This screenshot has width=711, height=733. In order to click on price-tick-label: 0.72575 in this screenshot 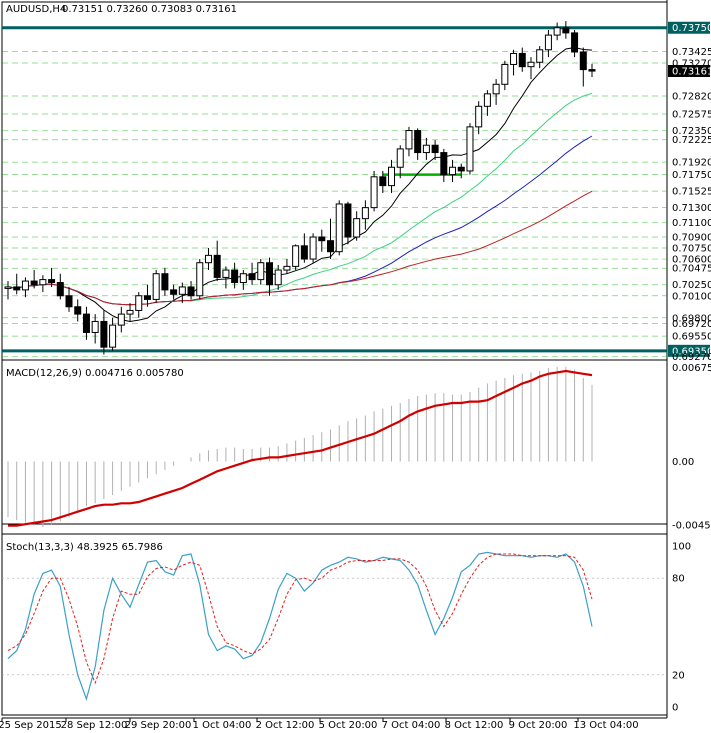, I will do `click(691, 115)`.